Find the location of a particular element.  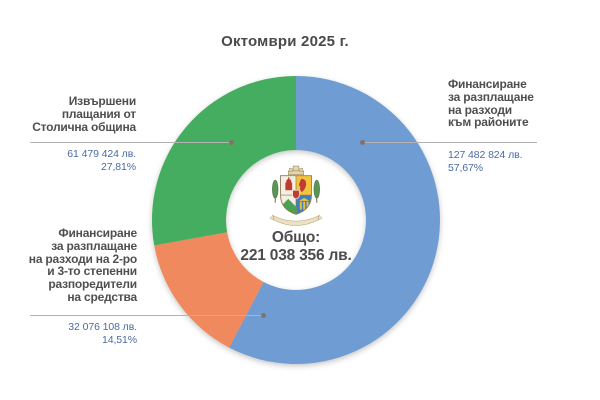

leader-dot-rayoni is located at coordinates (362, 142).